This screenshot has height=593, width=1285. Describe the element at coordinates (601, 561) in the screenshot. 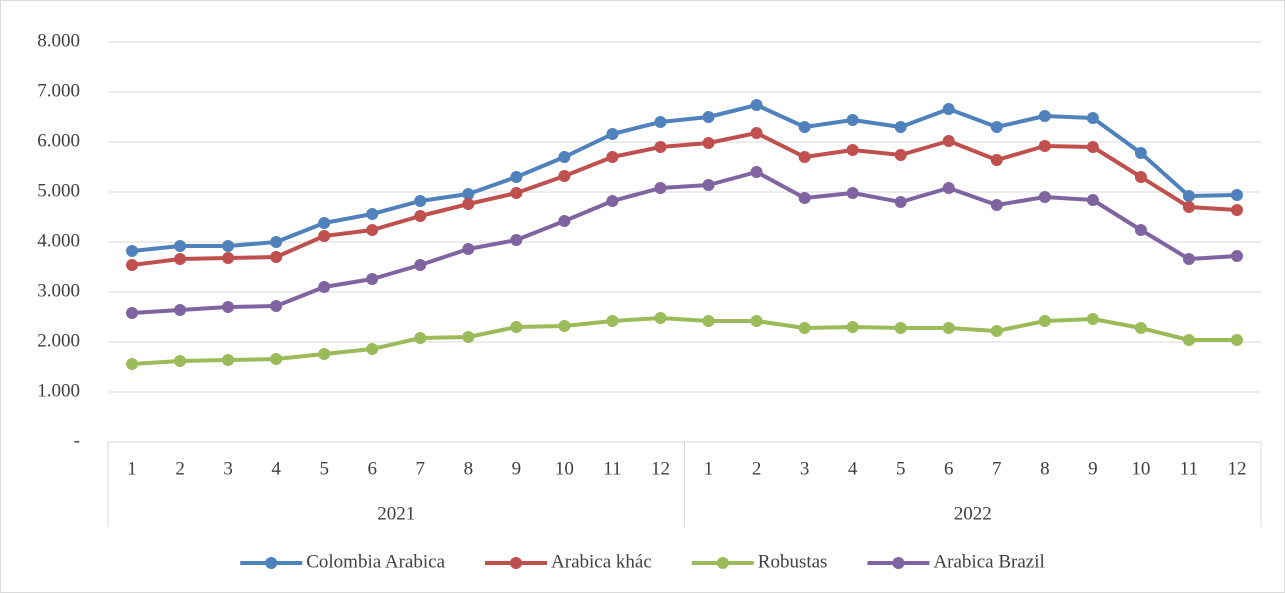

I see `legend-label: Arabica khác` at that location.